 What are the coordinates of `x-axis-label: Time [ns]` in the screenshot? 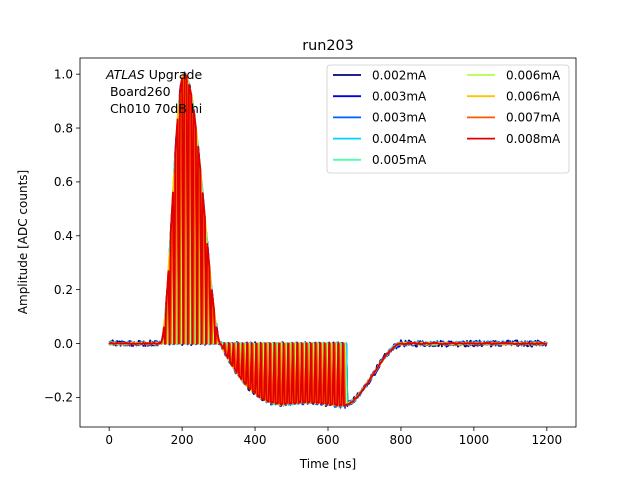 It's located at (327, 464).